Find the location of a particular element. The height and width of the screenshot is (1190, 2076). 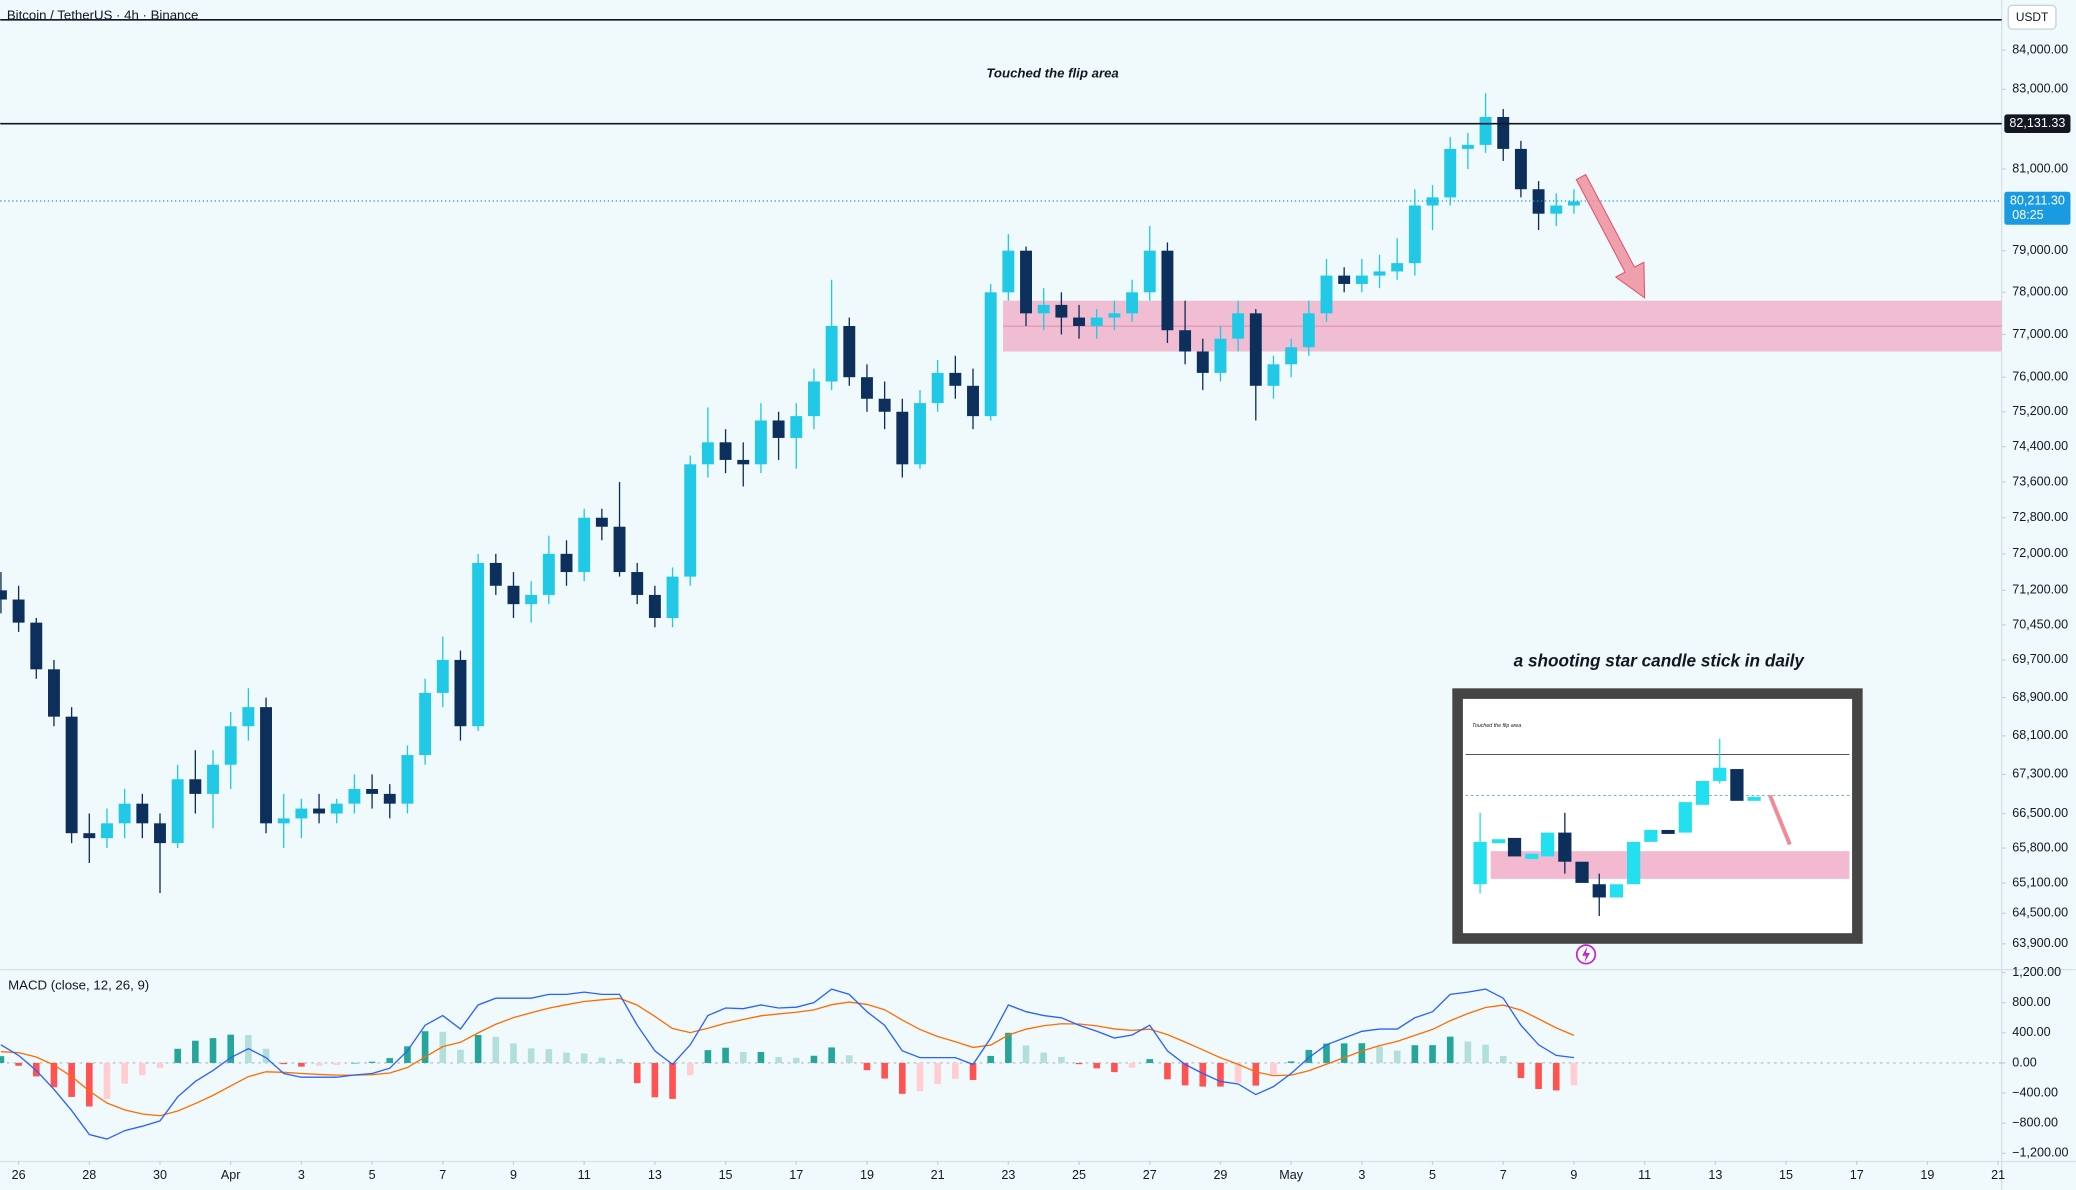

x-tick-label: 9 is located at coordinates (1573, 1175).